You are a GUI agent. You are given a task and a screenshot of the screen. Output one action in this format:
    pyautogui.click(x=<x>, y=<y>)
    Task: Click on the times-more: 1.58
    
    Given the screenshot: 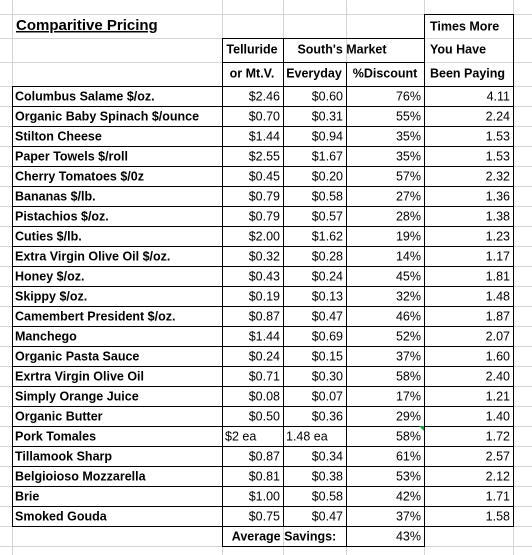 What is the action you would take?
    pyautogui.click(x=498, y=516)
    